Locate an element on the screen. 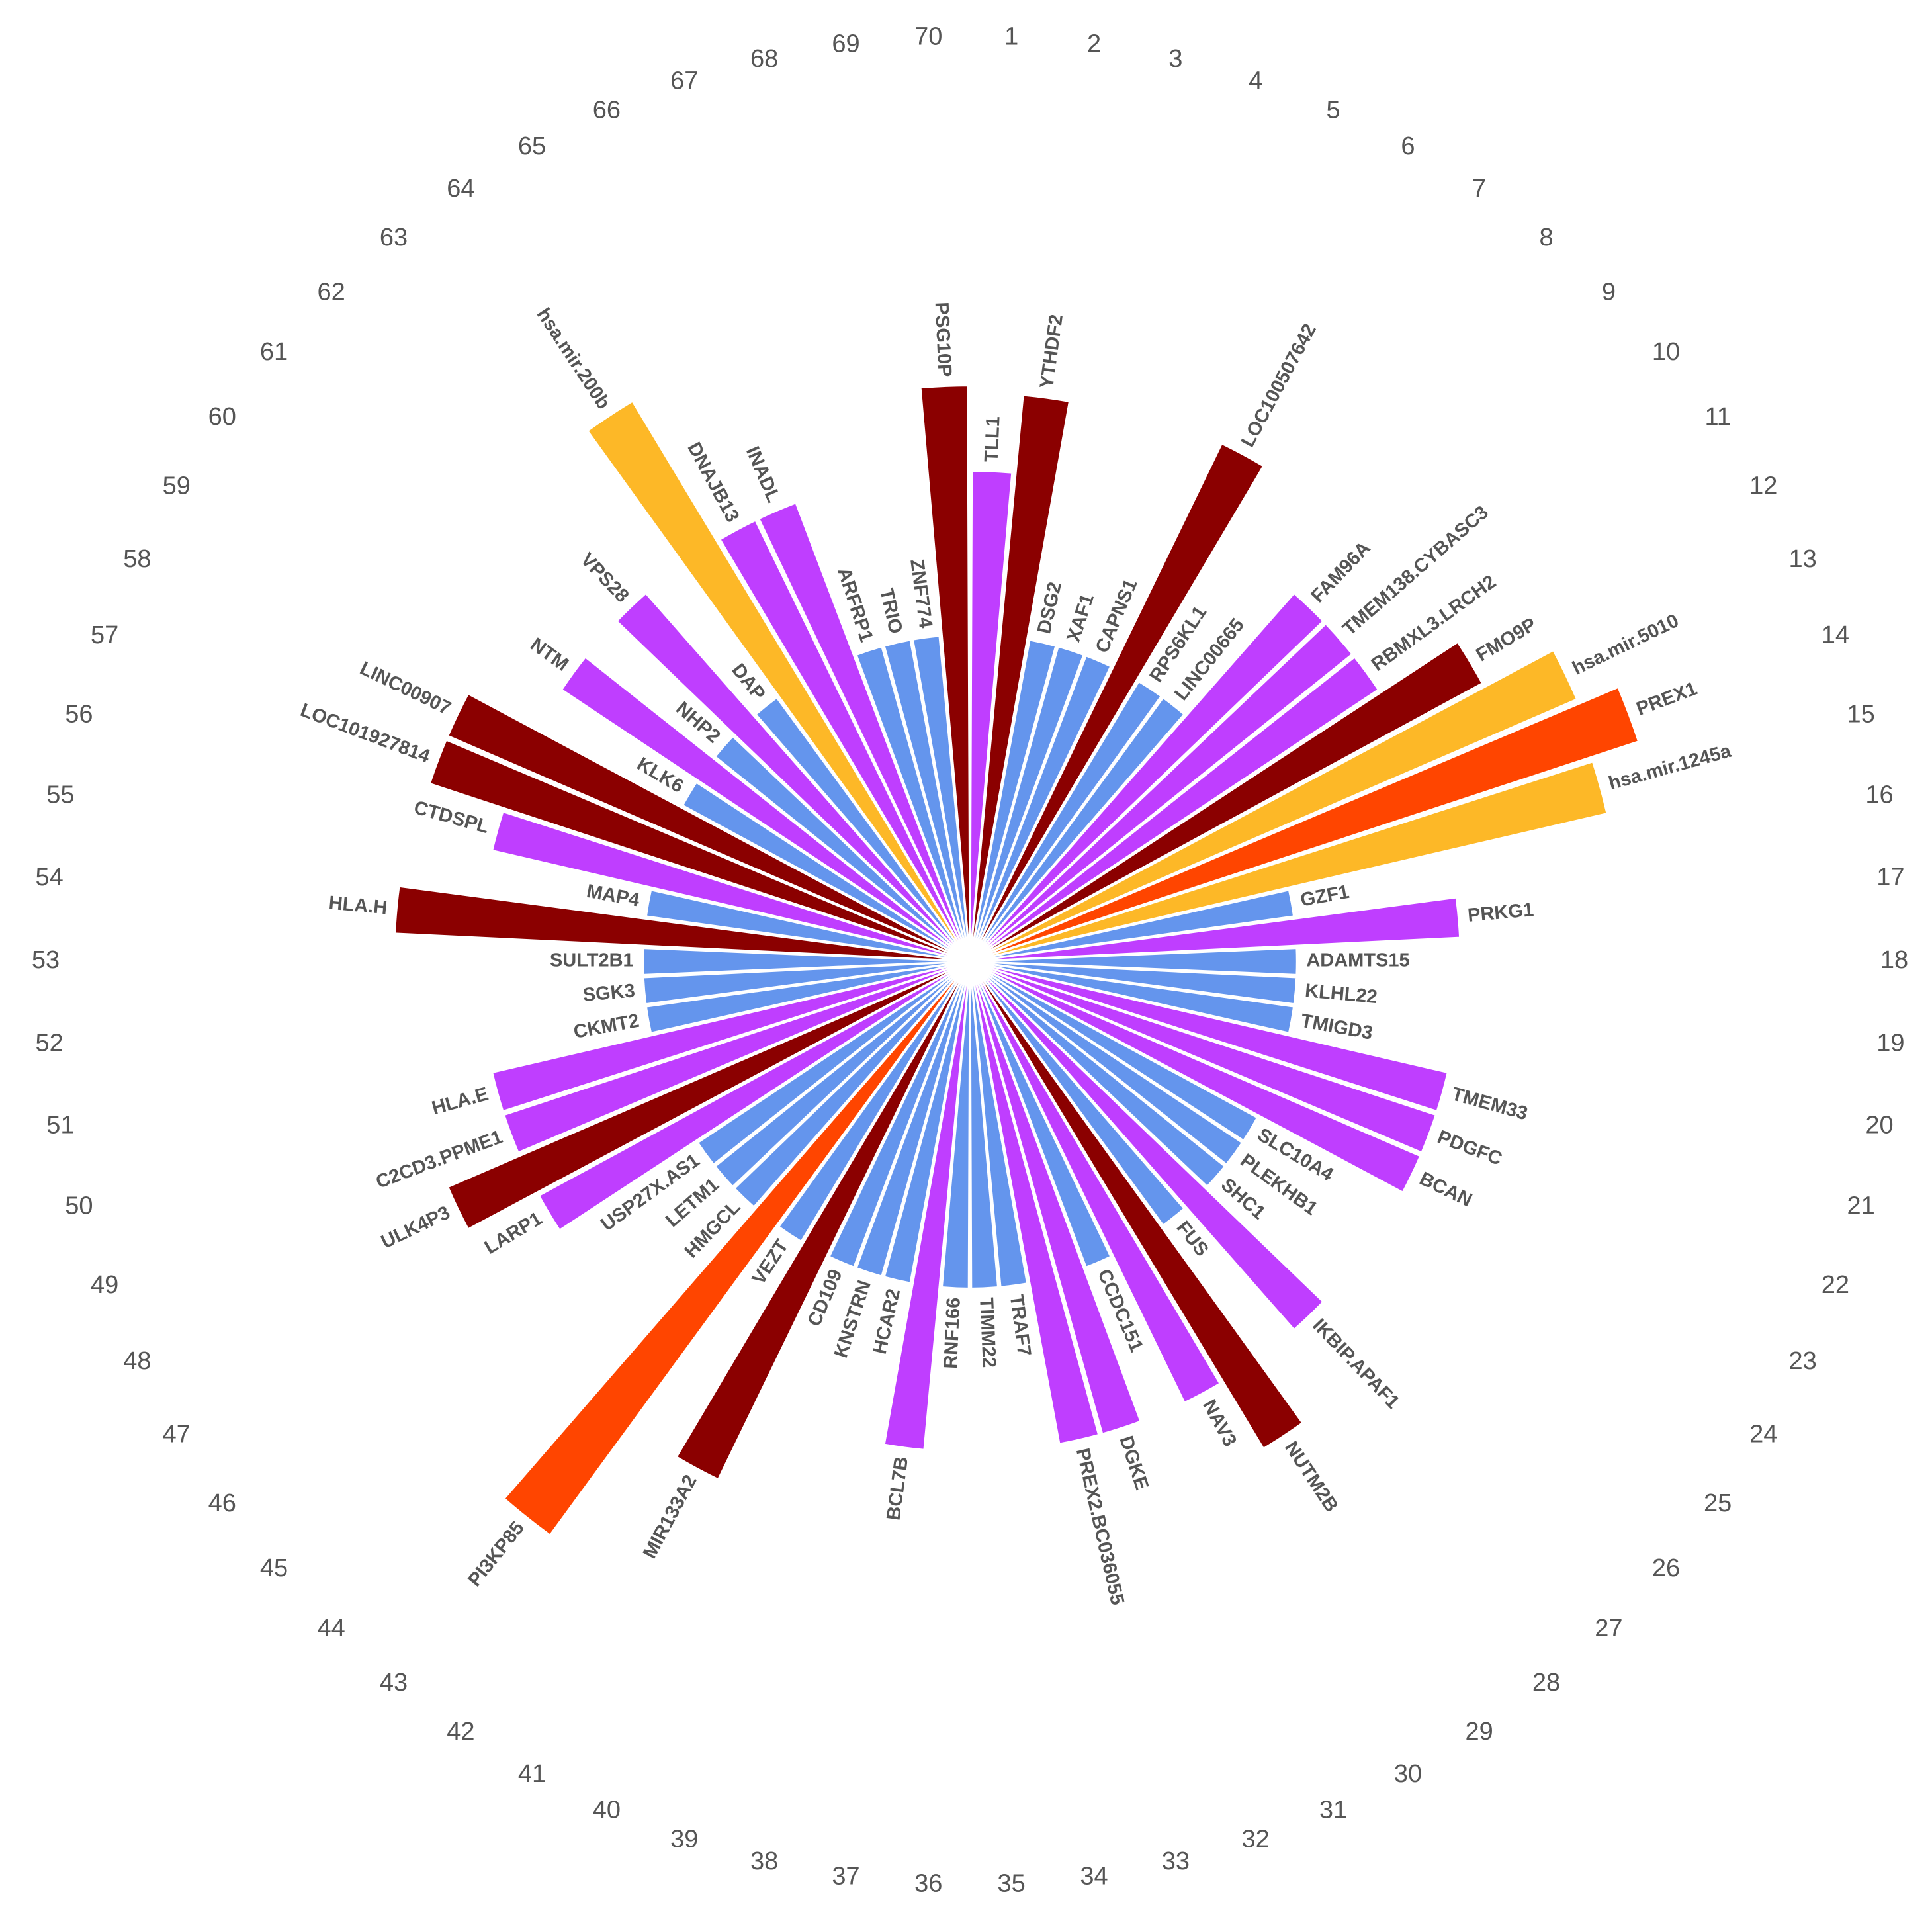  slot-label: 59 is located at coordinates (177, 486).